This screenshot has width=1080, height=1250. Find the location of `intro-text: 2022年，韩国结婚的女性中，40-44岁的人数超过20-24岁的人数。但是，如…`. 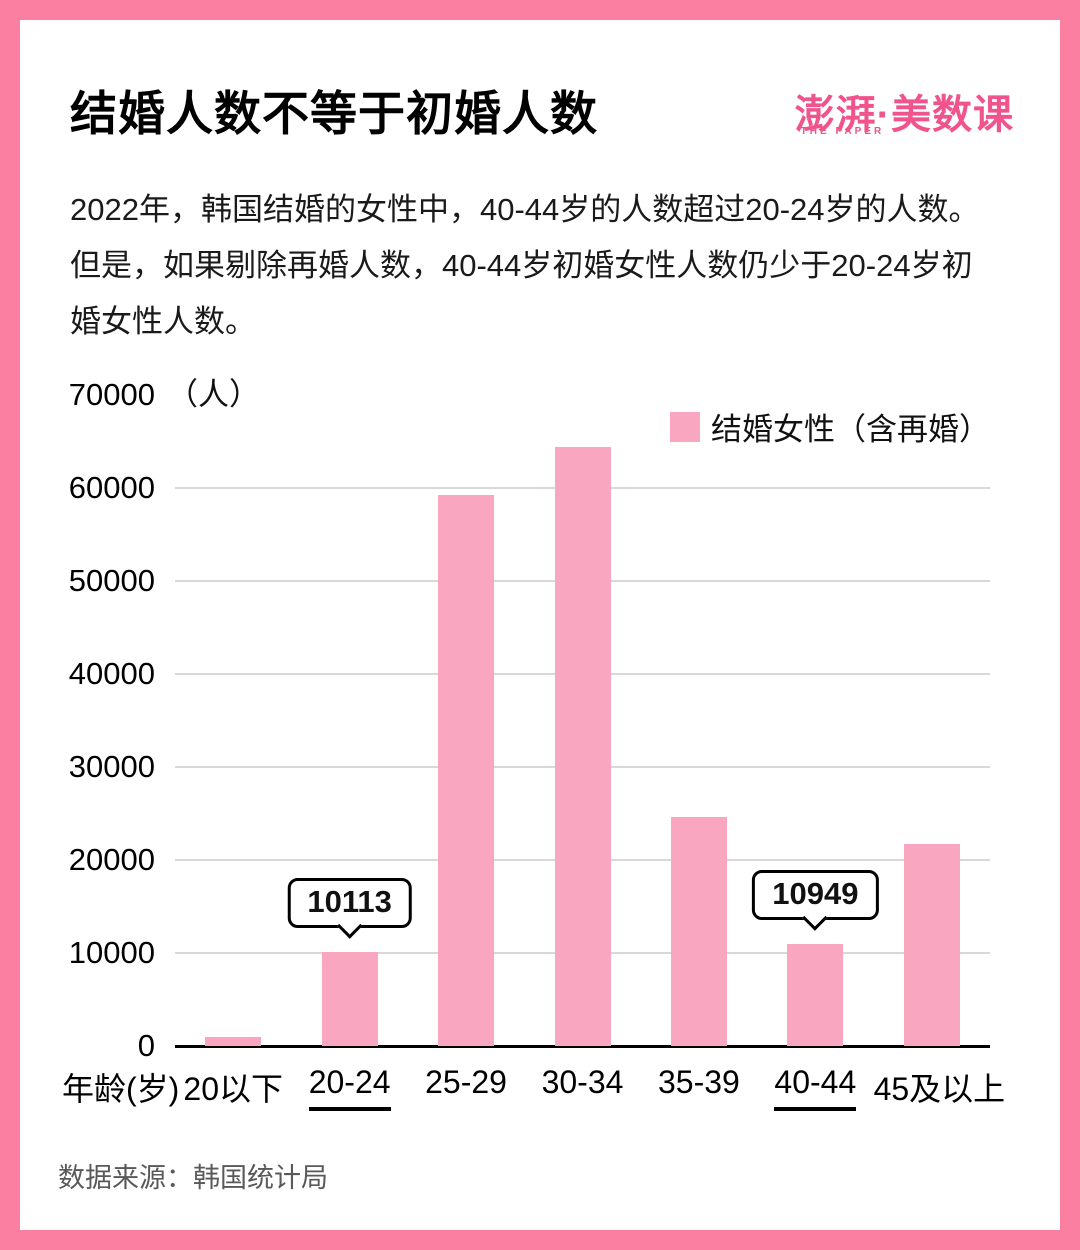

intro-text: 2022年，韩国结婚的女性中，40-44岁的人数超过20-24岁的人数。但是，如… is located at coordinates (525, 265).